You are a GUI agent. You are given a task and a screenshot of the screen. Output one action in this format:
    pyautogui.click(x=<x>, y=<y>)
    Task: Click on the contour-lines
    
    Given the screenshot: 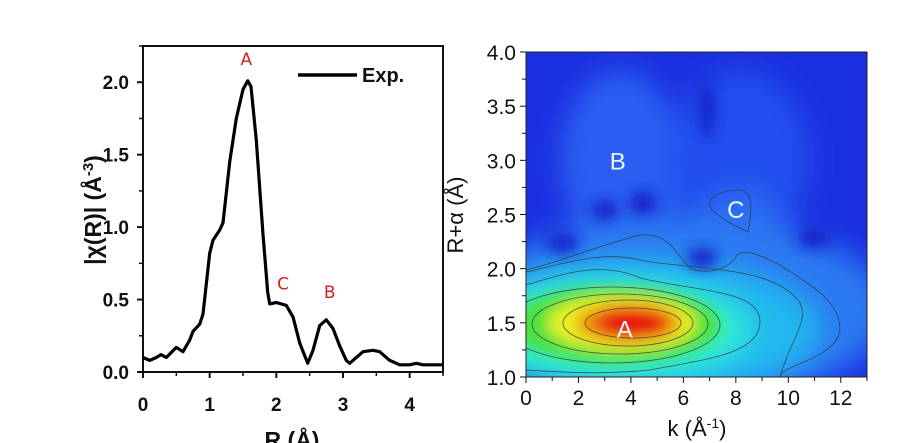 What is the action you would take?
    pyautogui.click(x=683, y=283)
    